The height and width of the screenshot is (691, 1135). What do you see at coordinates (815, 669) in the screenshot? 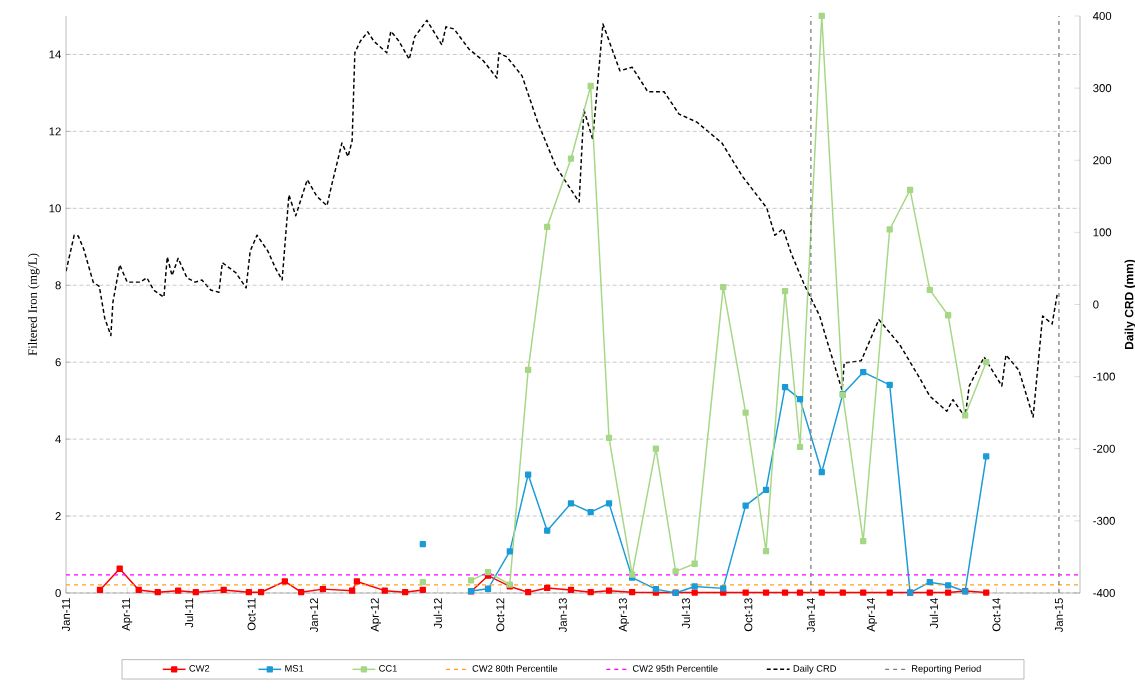
I see `legend-label: Daily CRD` at bounding box center [815, 669].